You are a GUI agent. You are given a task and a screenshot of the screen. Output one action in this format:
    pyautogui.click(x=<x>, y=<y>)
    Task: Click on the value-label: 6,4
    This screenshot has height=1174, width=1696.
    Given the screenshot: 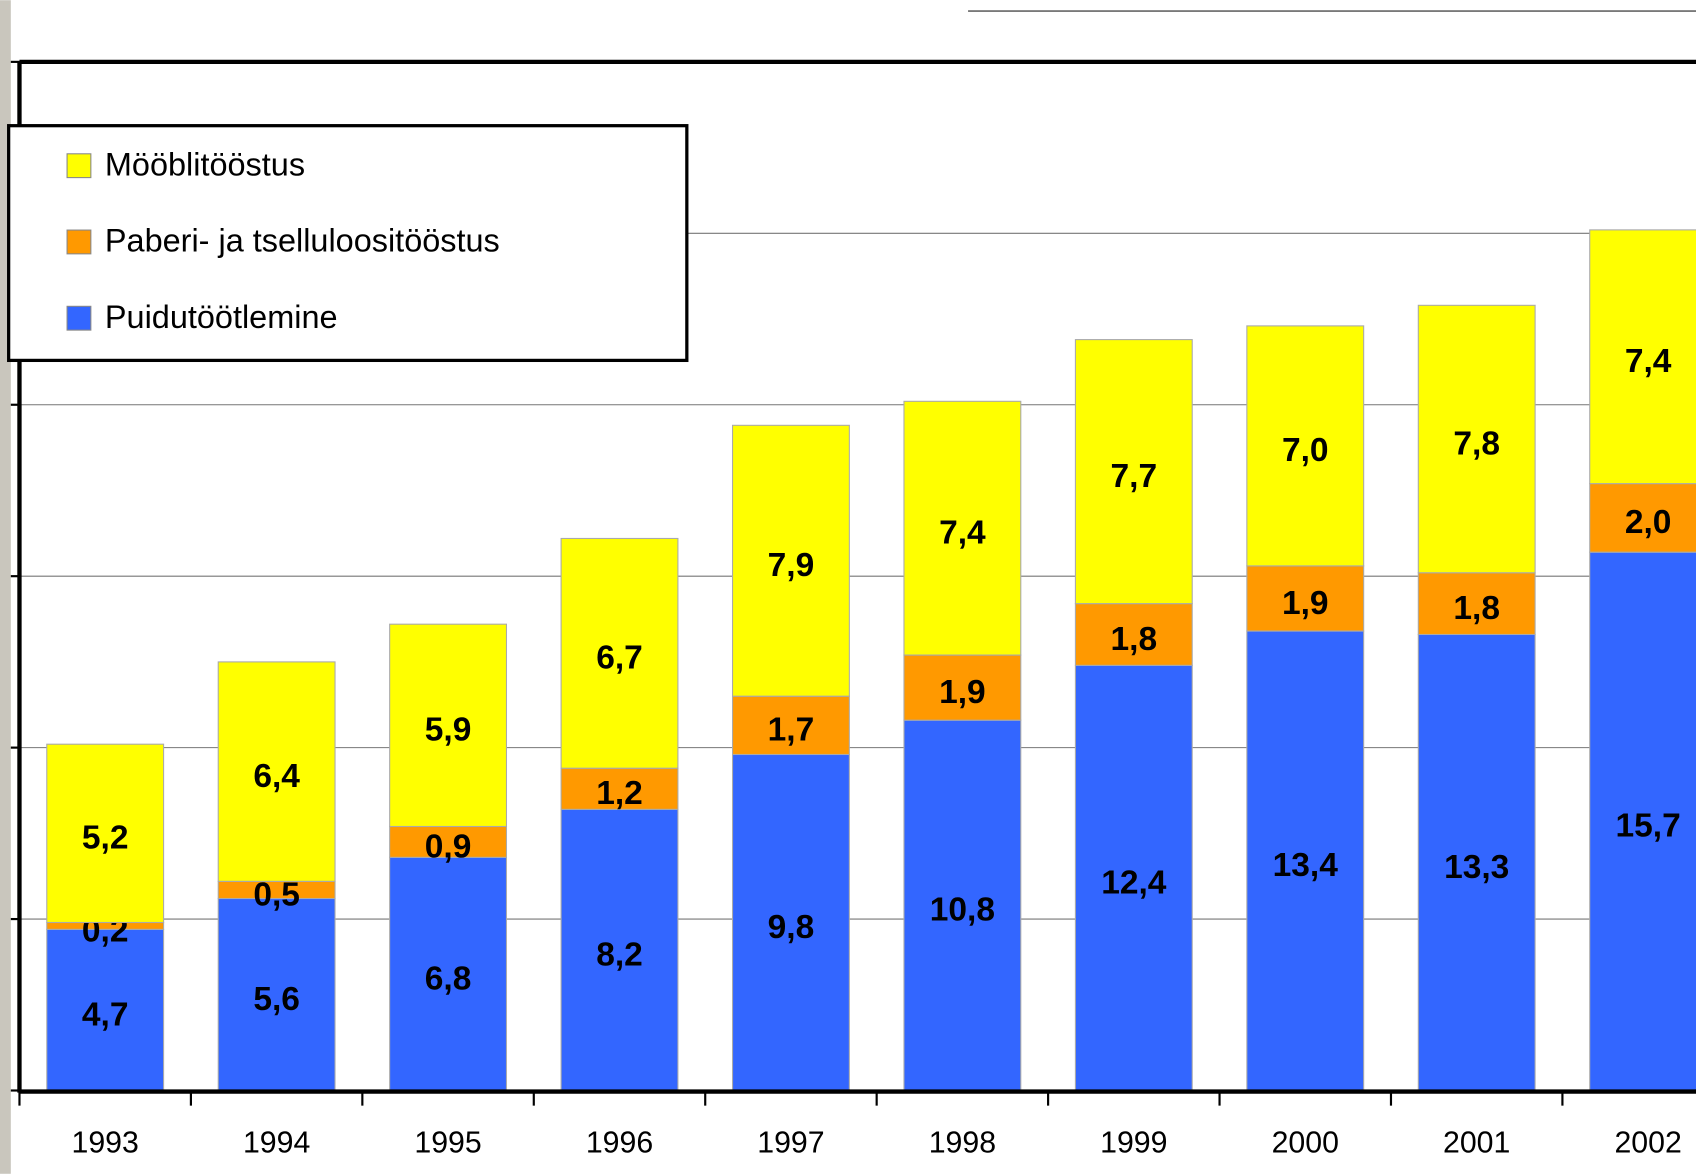 What is the action you would take?
    pyautogui.click(x=276, y=776)
    